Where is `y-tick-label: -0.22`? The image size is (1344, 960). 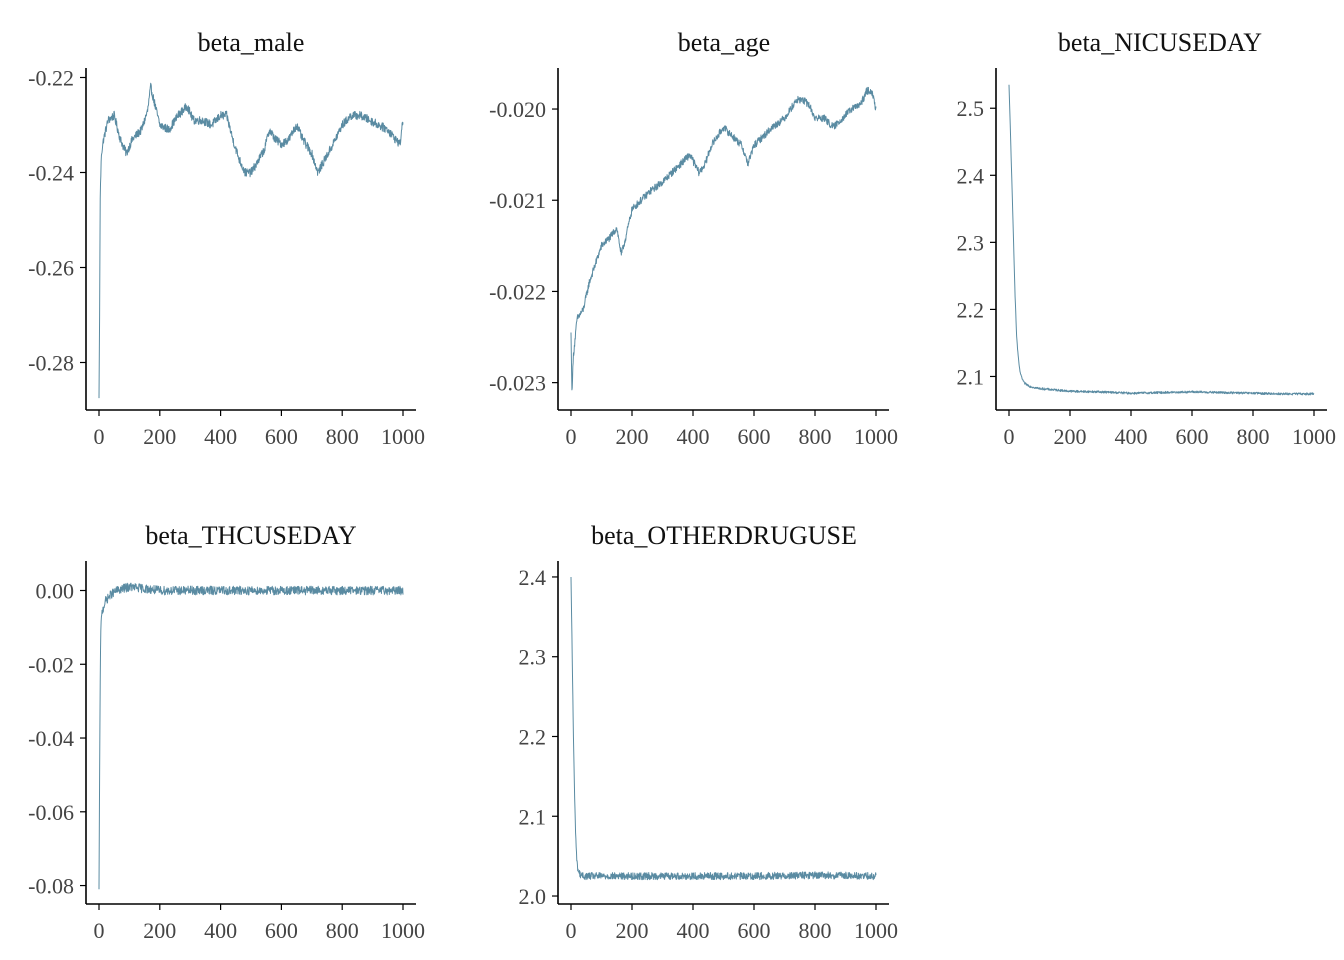 y-tick-label: -0.22 is located at coordinates (51, 78).